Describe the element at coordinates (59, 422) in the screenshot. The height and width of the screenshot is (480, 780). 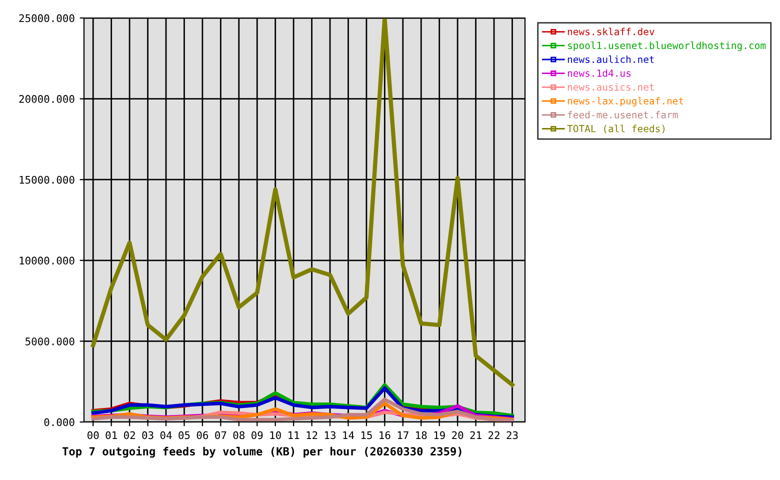
I see `y-tick-label: 0.000` at that location.